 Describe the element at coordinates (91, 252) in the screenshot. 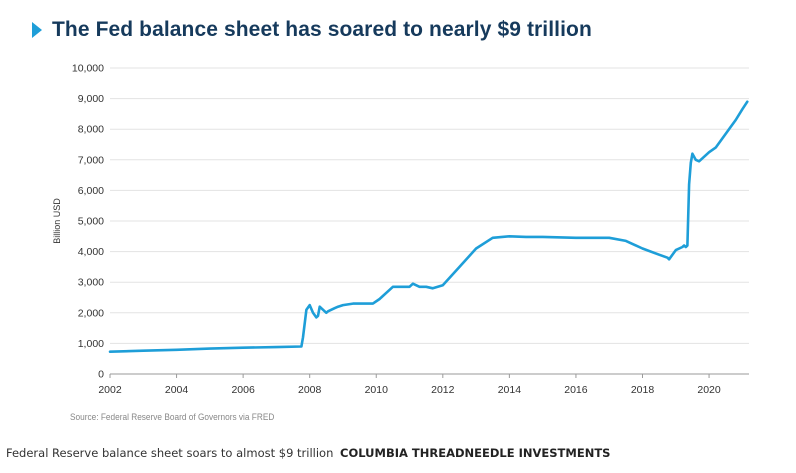

I see `y-tick-label: 4,000` at that location.